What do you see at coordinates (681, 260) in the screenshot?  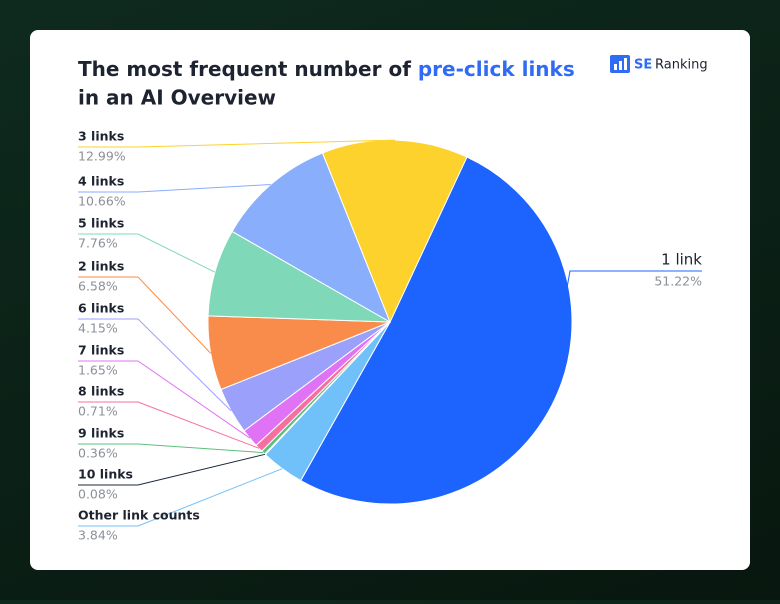 I see `slice-label: 1 link` at bounding box center [681, 260].